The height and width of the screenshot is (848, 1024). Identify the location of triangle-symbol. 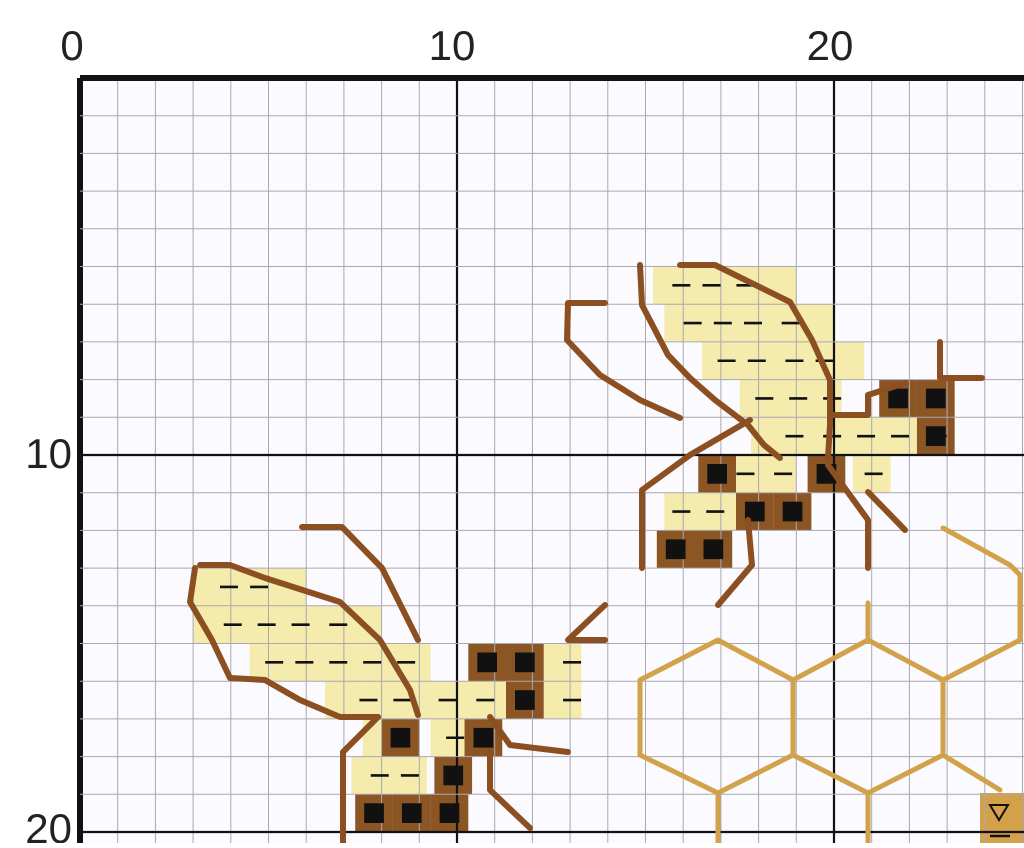
(999, 813).